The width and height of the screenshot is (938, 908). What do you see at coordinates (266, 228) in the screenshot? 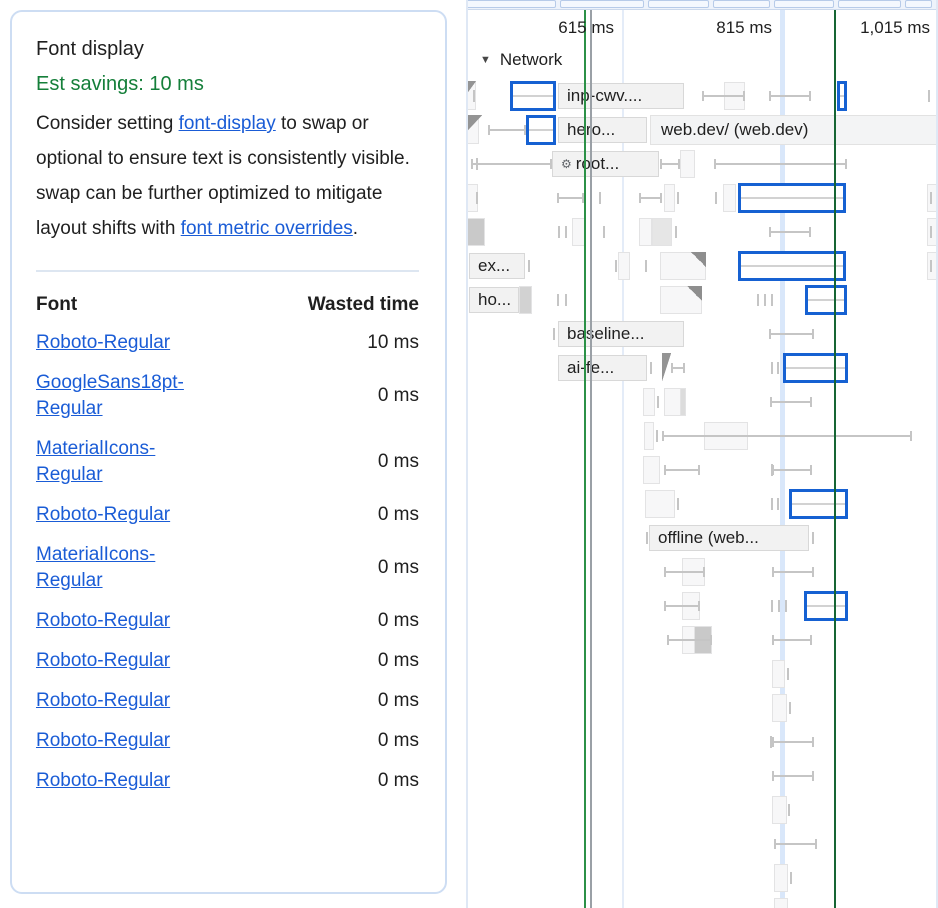
I see `description-link: font metric overrides` at bounding box center [266, 228].